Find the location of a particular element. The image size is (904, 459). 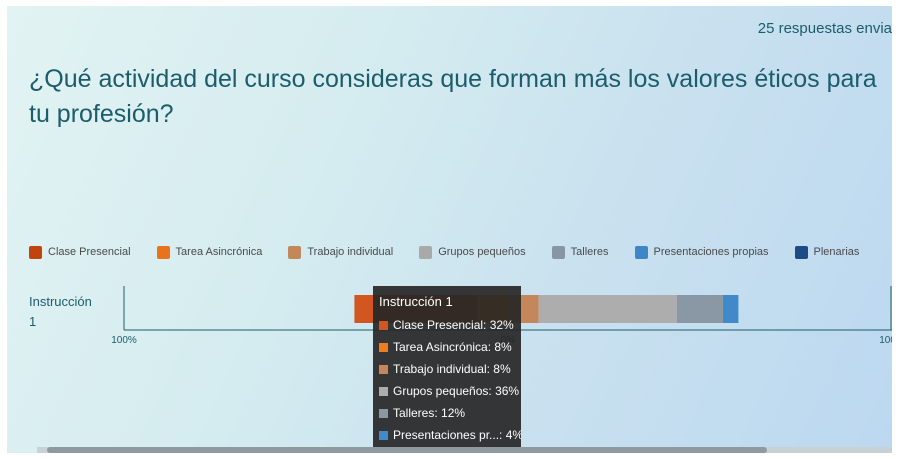

tooltip-row-text: Grupos pequeños: 36% is located at coordinates (456, 391).